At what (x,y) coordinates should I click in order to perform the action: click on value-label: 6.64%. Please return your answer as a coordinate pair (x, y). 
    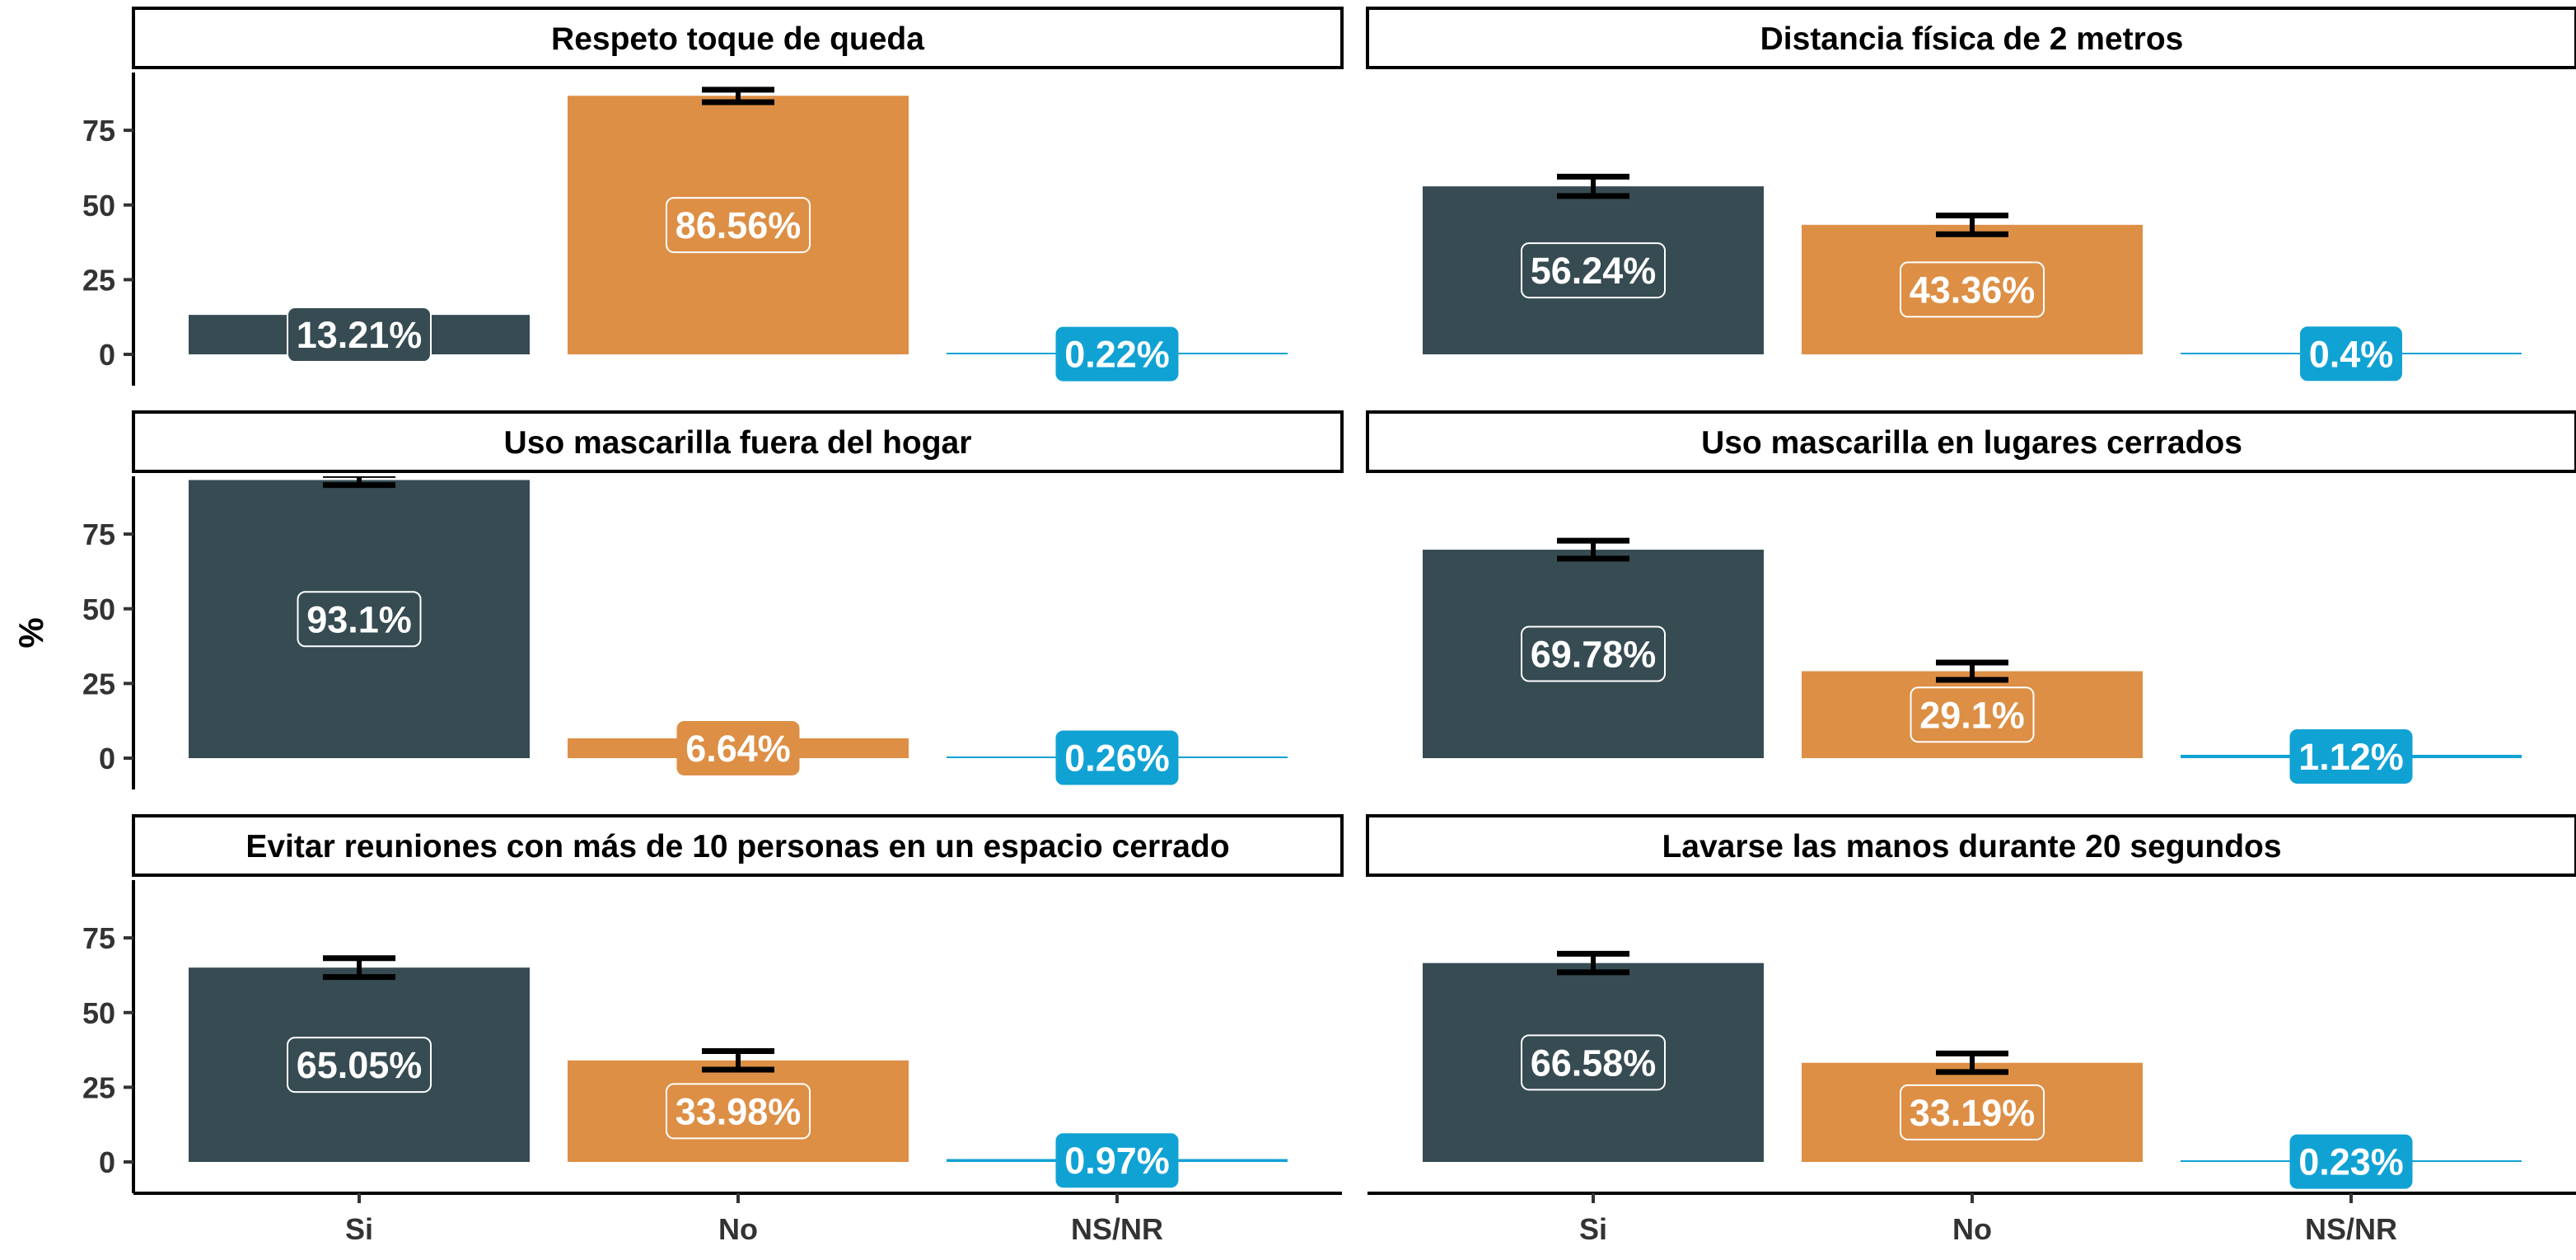
    Looking at the image, I should click on (738, 749).